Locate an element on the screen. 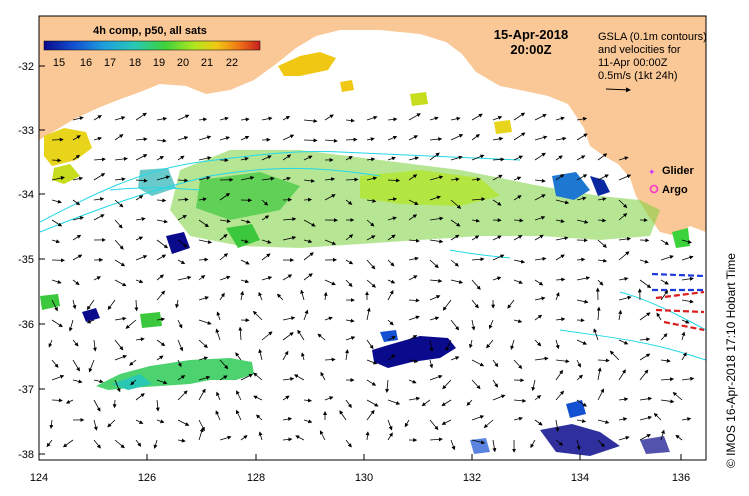 The width and height of the screenshot is (749, 496). x-tick-label: 126 is located at coordinates (147, 478).